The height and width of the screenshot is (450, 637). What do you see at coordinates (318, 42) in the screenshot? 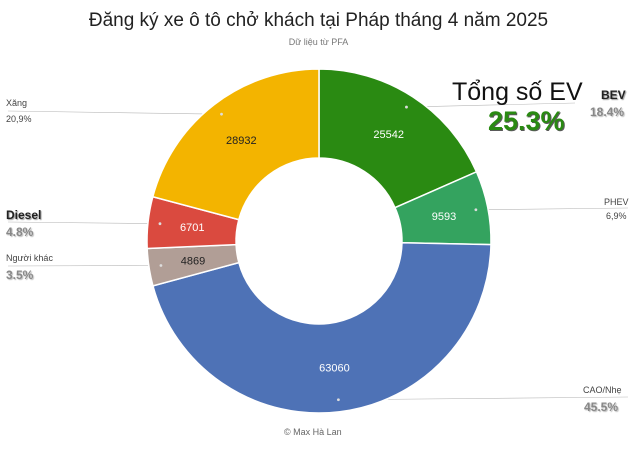
I see `chart-subtitle: Dữ liệu từ PFA` at bounding box center [318, 42].